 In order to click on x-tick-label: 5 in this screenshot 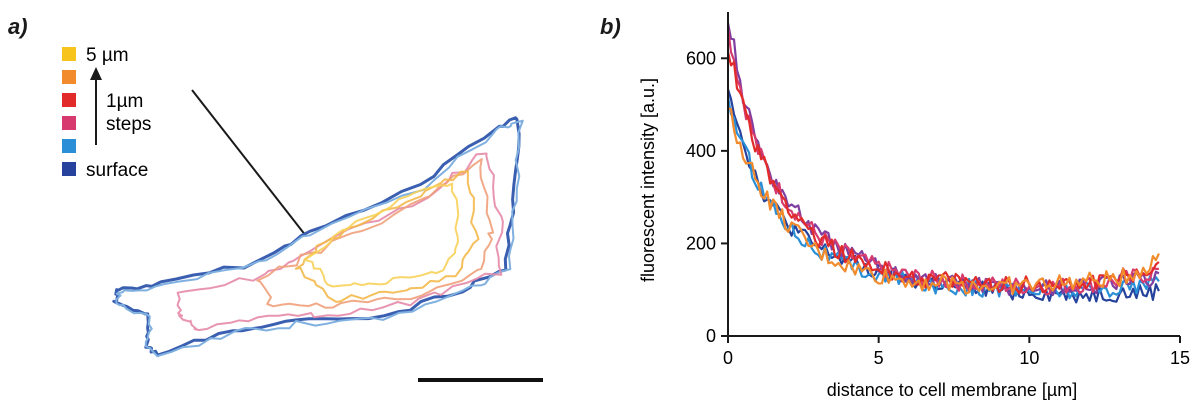, I will do `click(879, 358)`.